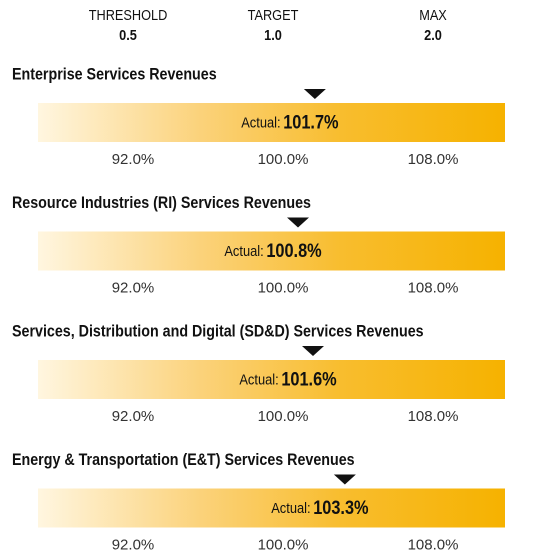  I want to click on header-value: 1.0, so click(273, 34).